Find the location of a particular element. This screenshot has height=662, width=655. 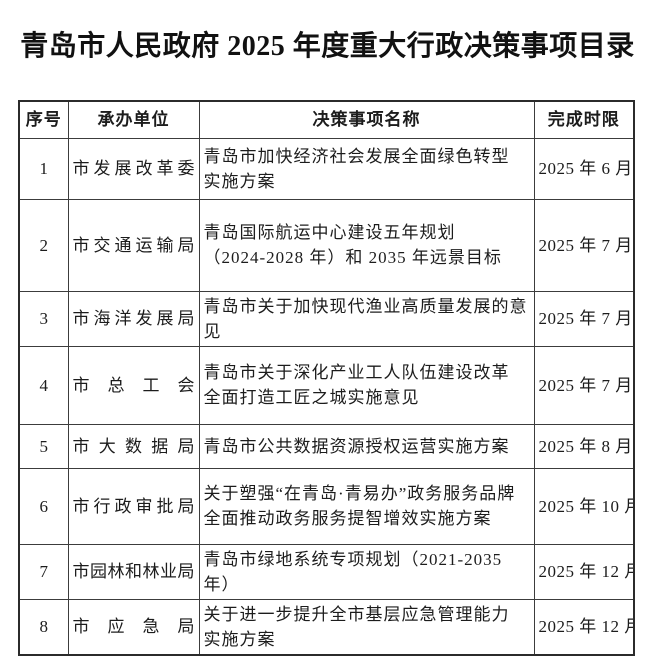

cell-responsible-unit: 市交通运输局 is located at coordinates (133, 245).